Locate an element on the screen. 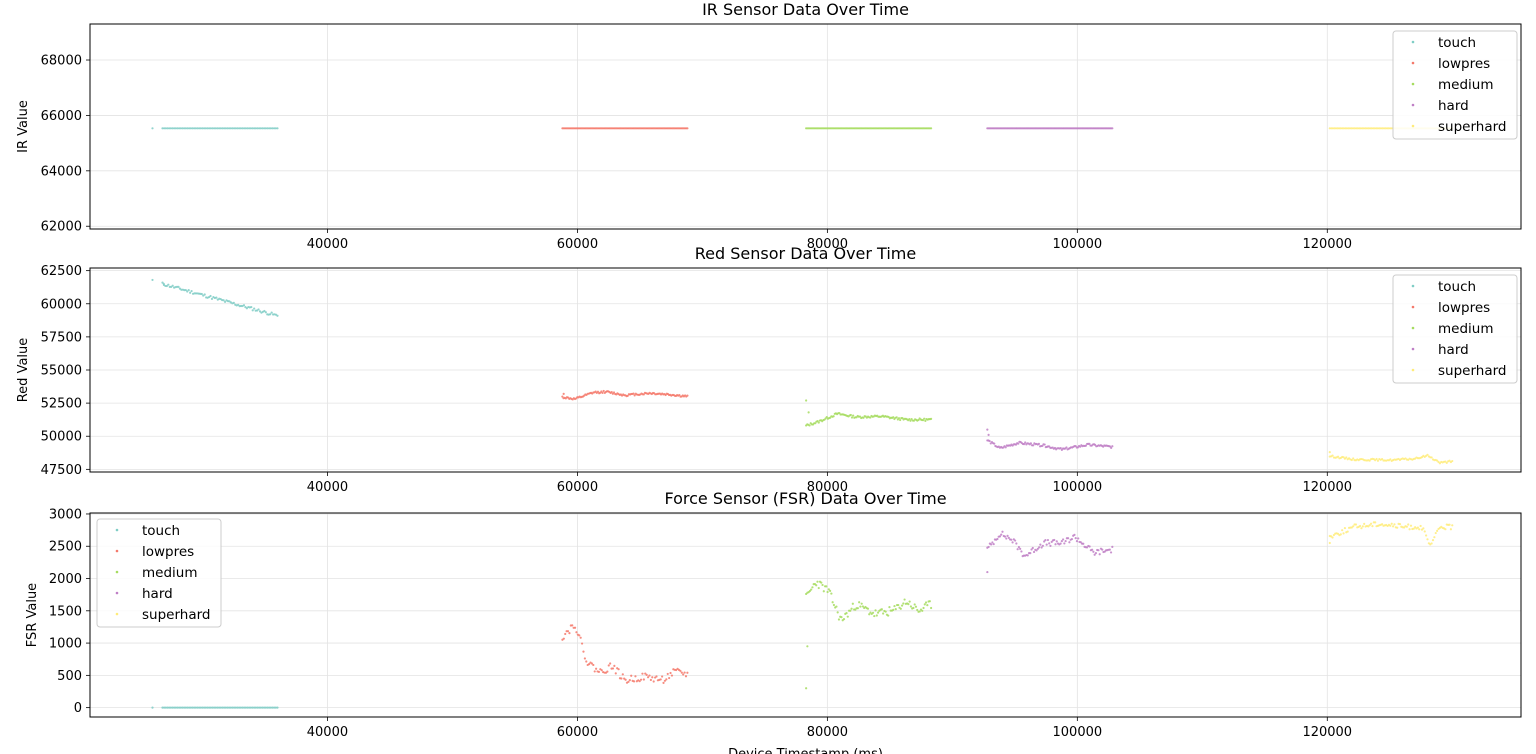  legend-label: superhard is located at coordinates (1472, 127).